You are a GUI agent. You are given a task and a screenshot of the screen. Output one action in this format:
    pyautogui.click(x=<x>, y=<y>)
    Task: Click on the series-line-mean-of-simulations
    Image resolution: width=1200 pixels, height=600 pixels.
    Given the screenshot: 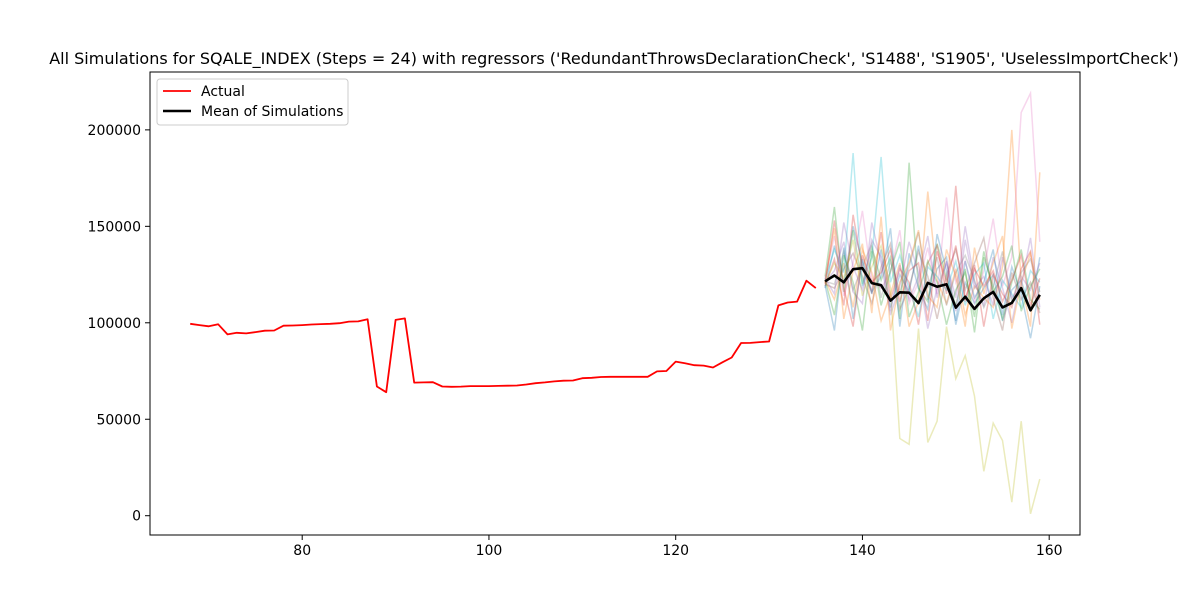 What is the action you would take?
    pyautogui.click(x=932, y=289)
    